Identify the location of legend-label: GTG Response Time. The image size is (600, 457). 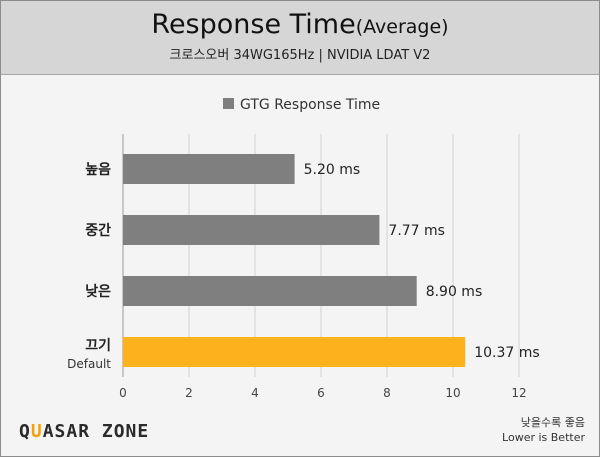
(310, 105).